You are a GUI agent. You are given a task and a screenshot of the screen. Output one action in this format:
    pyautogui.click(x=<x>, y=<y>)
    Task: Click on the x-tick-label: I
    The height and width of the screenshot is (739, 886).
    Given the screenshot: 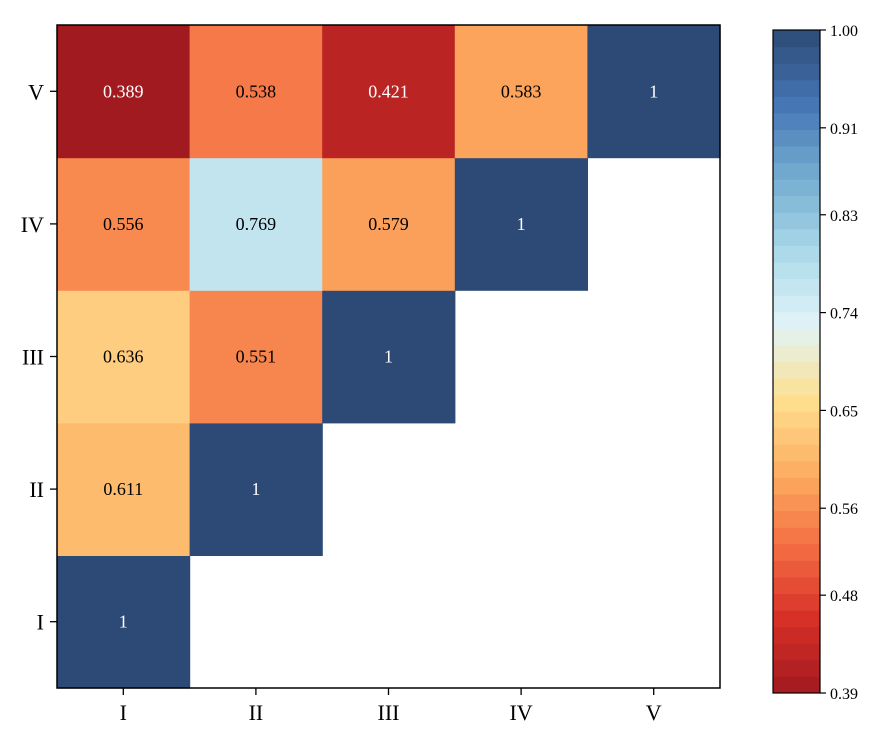 What is the action you would take?
    pyautogui.click(x=123, y=712)
    